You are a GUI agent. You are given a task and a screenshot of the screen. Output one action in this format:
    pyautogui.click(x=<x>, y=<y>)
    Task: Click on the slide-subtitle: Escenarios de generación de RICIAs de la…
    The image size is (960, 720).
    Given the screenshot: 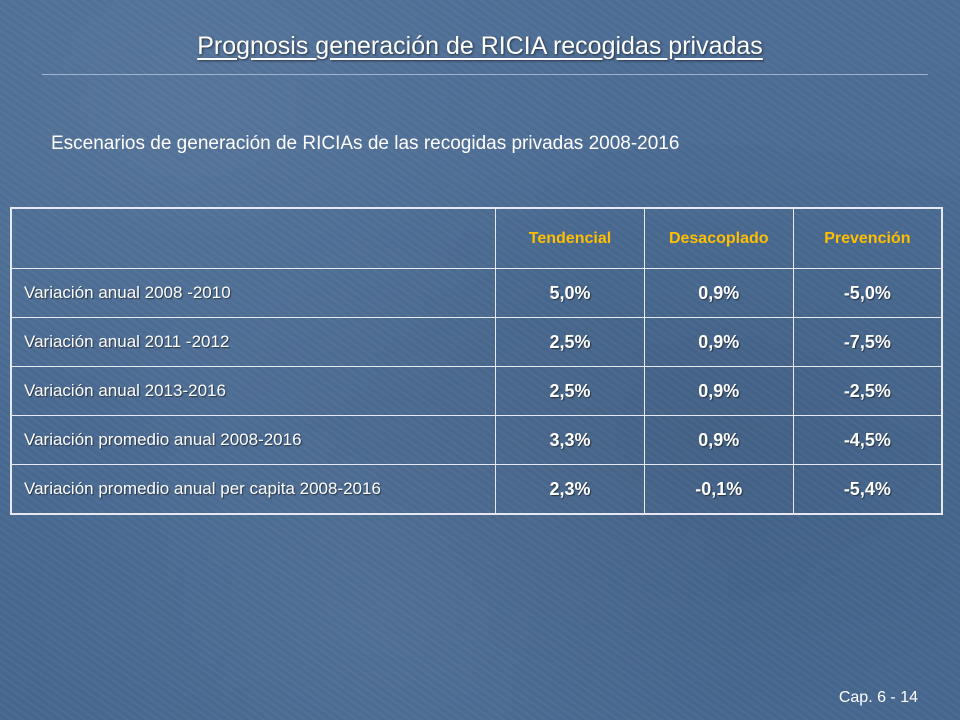 What is the action you would take?
    pyautogui.click(x=365, y=143)
    